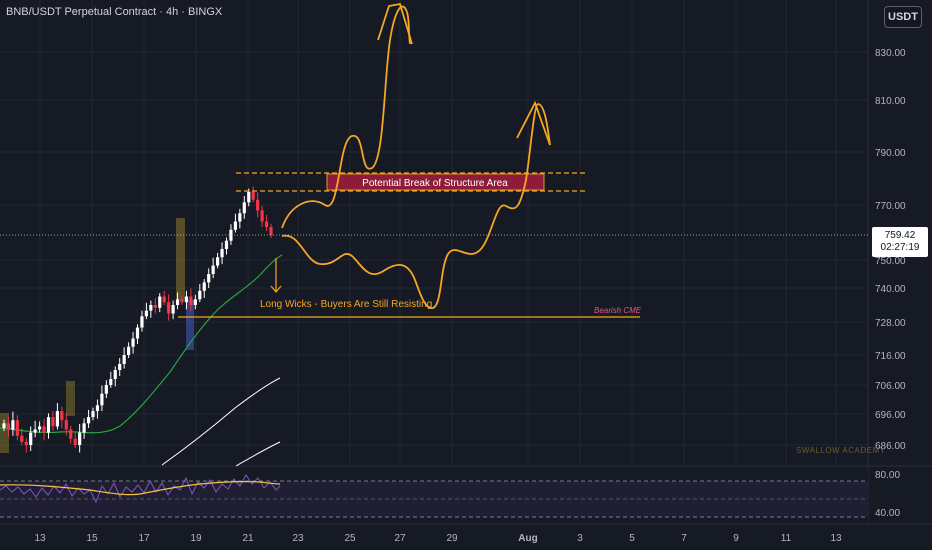  I want to click on price-tick-label: 716.00, so click(890, 356).